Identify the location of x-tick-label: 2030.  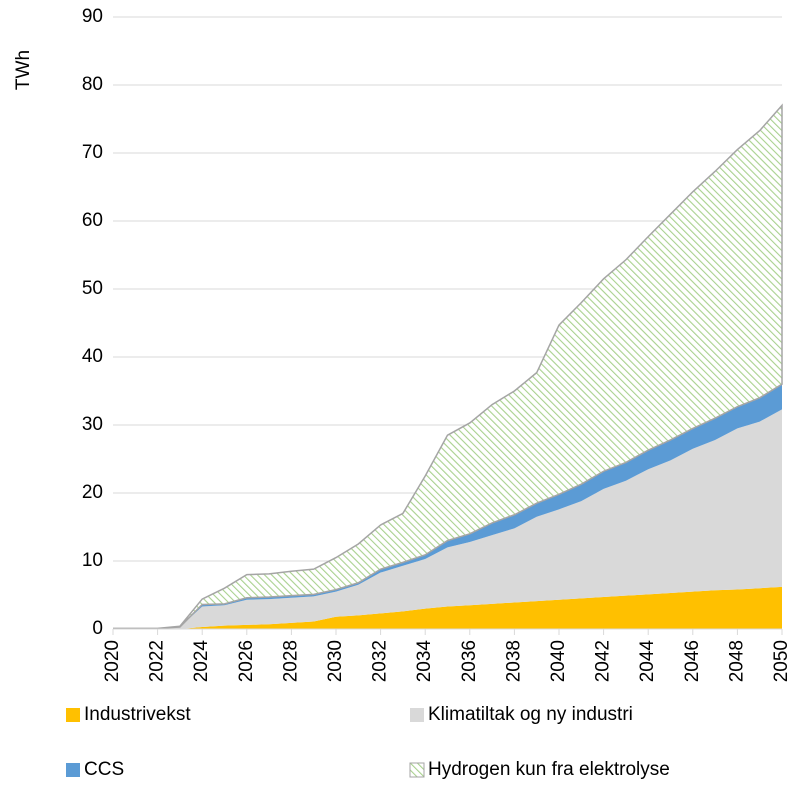
(335, 661).